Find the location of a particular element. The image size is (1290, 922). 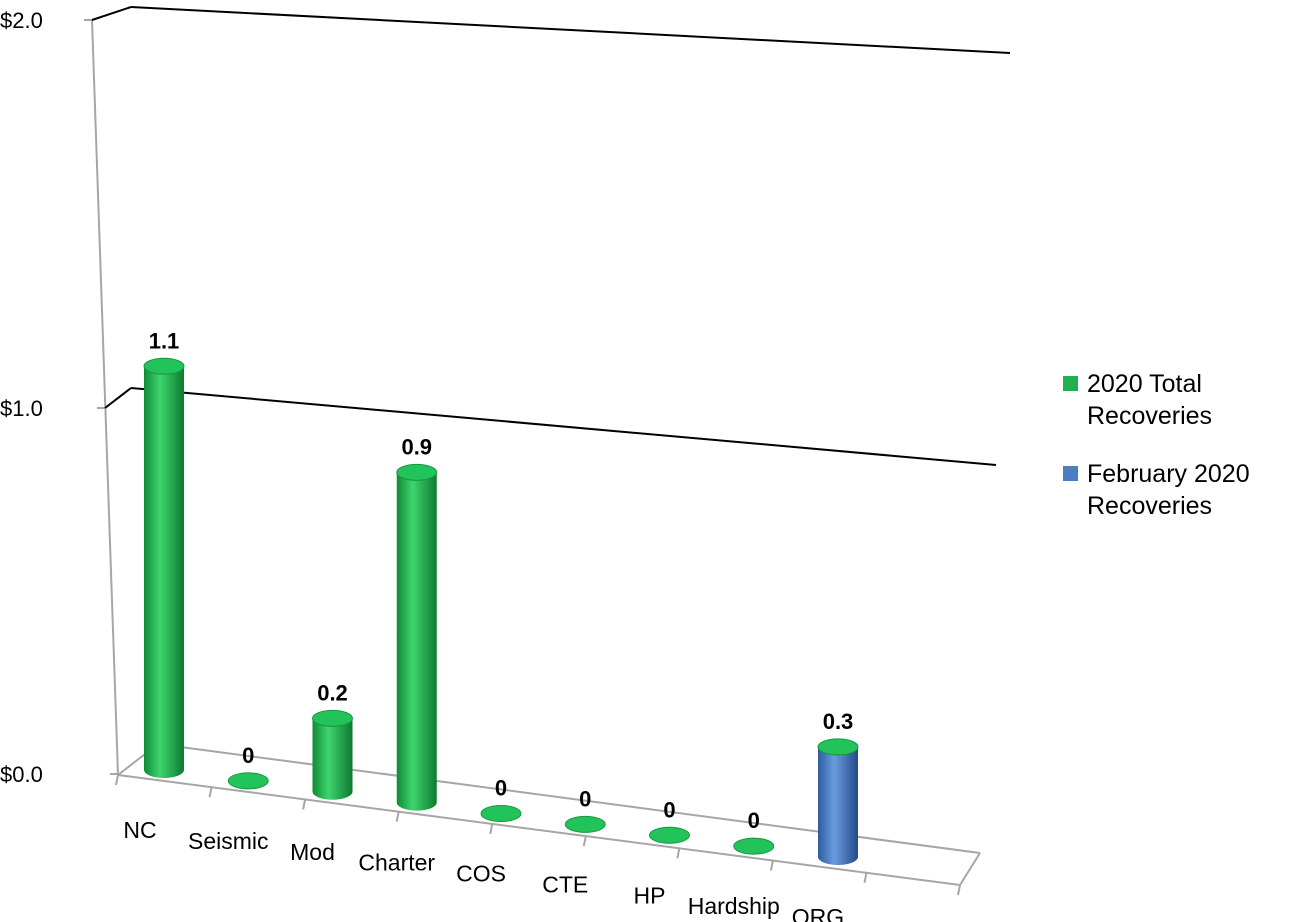

category-label-0: NC is located at coordinates (139, 830).